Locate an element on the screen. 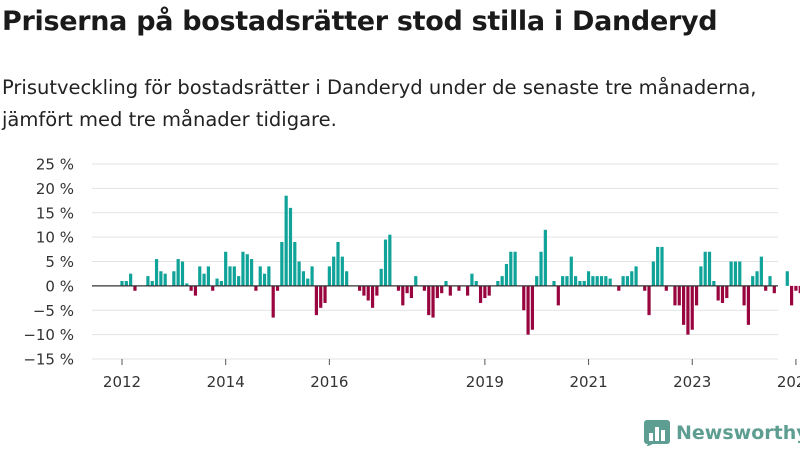  x-tick-label: 2014 is located at coordinates (226, 382).